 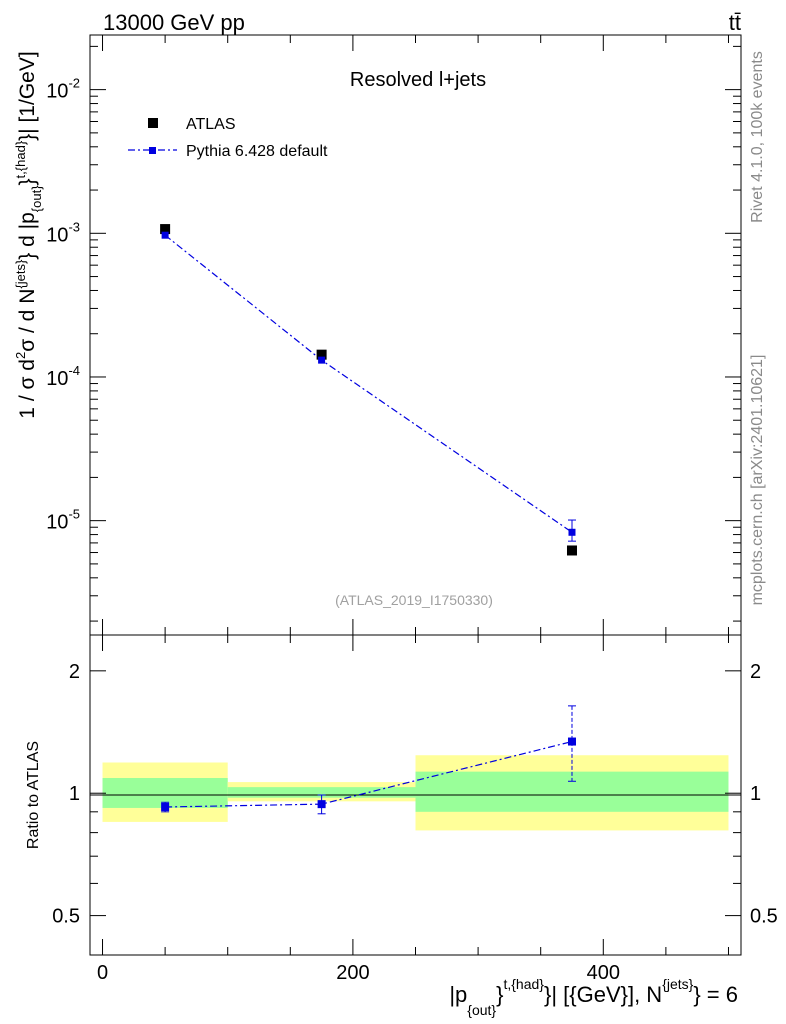 What do you see at coordinates (33, 795) in the screenshot?
I see `ratio-y-axis-label: Ratio to ATLAS` at bounding box center [33, 795].